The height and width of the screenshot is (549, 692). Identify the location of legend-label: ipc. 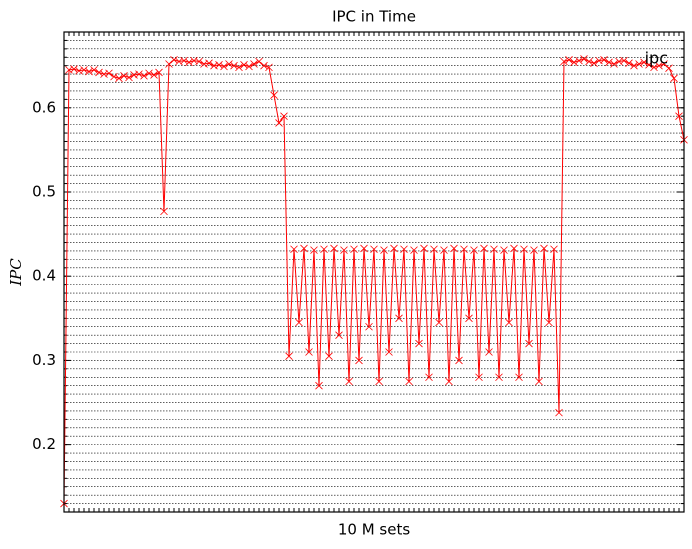
(656, 58).